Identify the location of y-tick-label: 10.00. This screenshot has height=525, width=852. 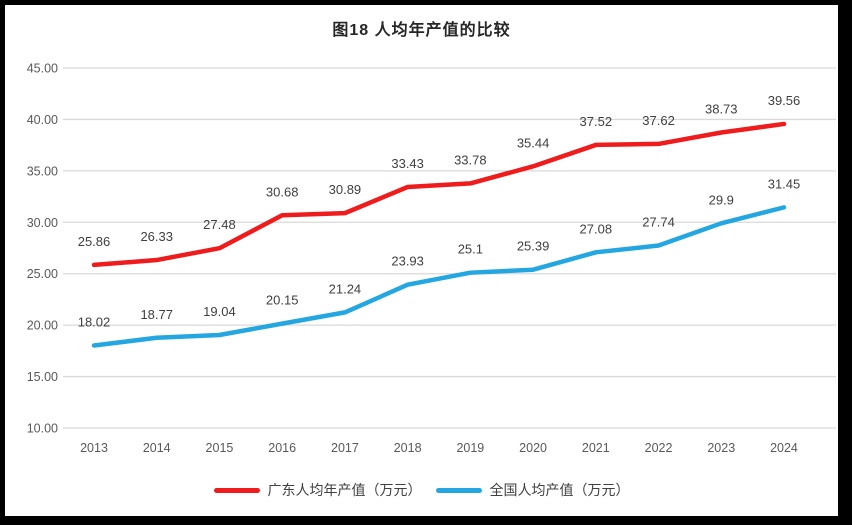
(42, 429).